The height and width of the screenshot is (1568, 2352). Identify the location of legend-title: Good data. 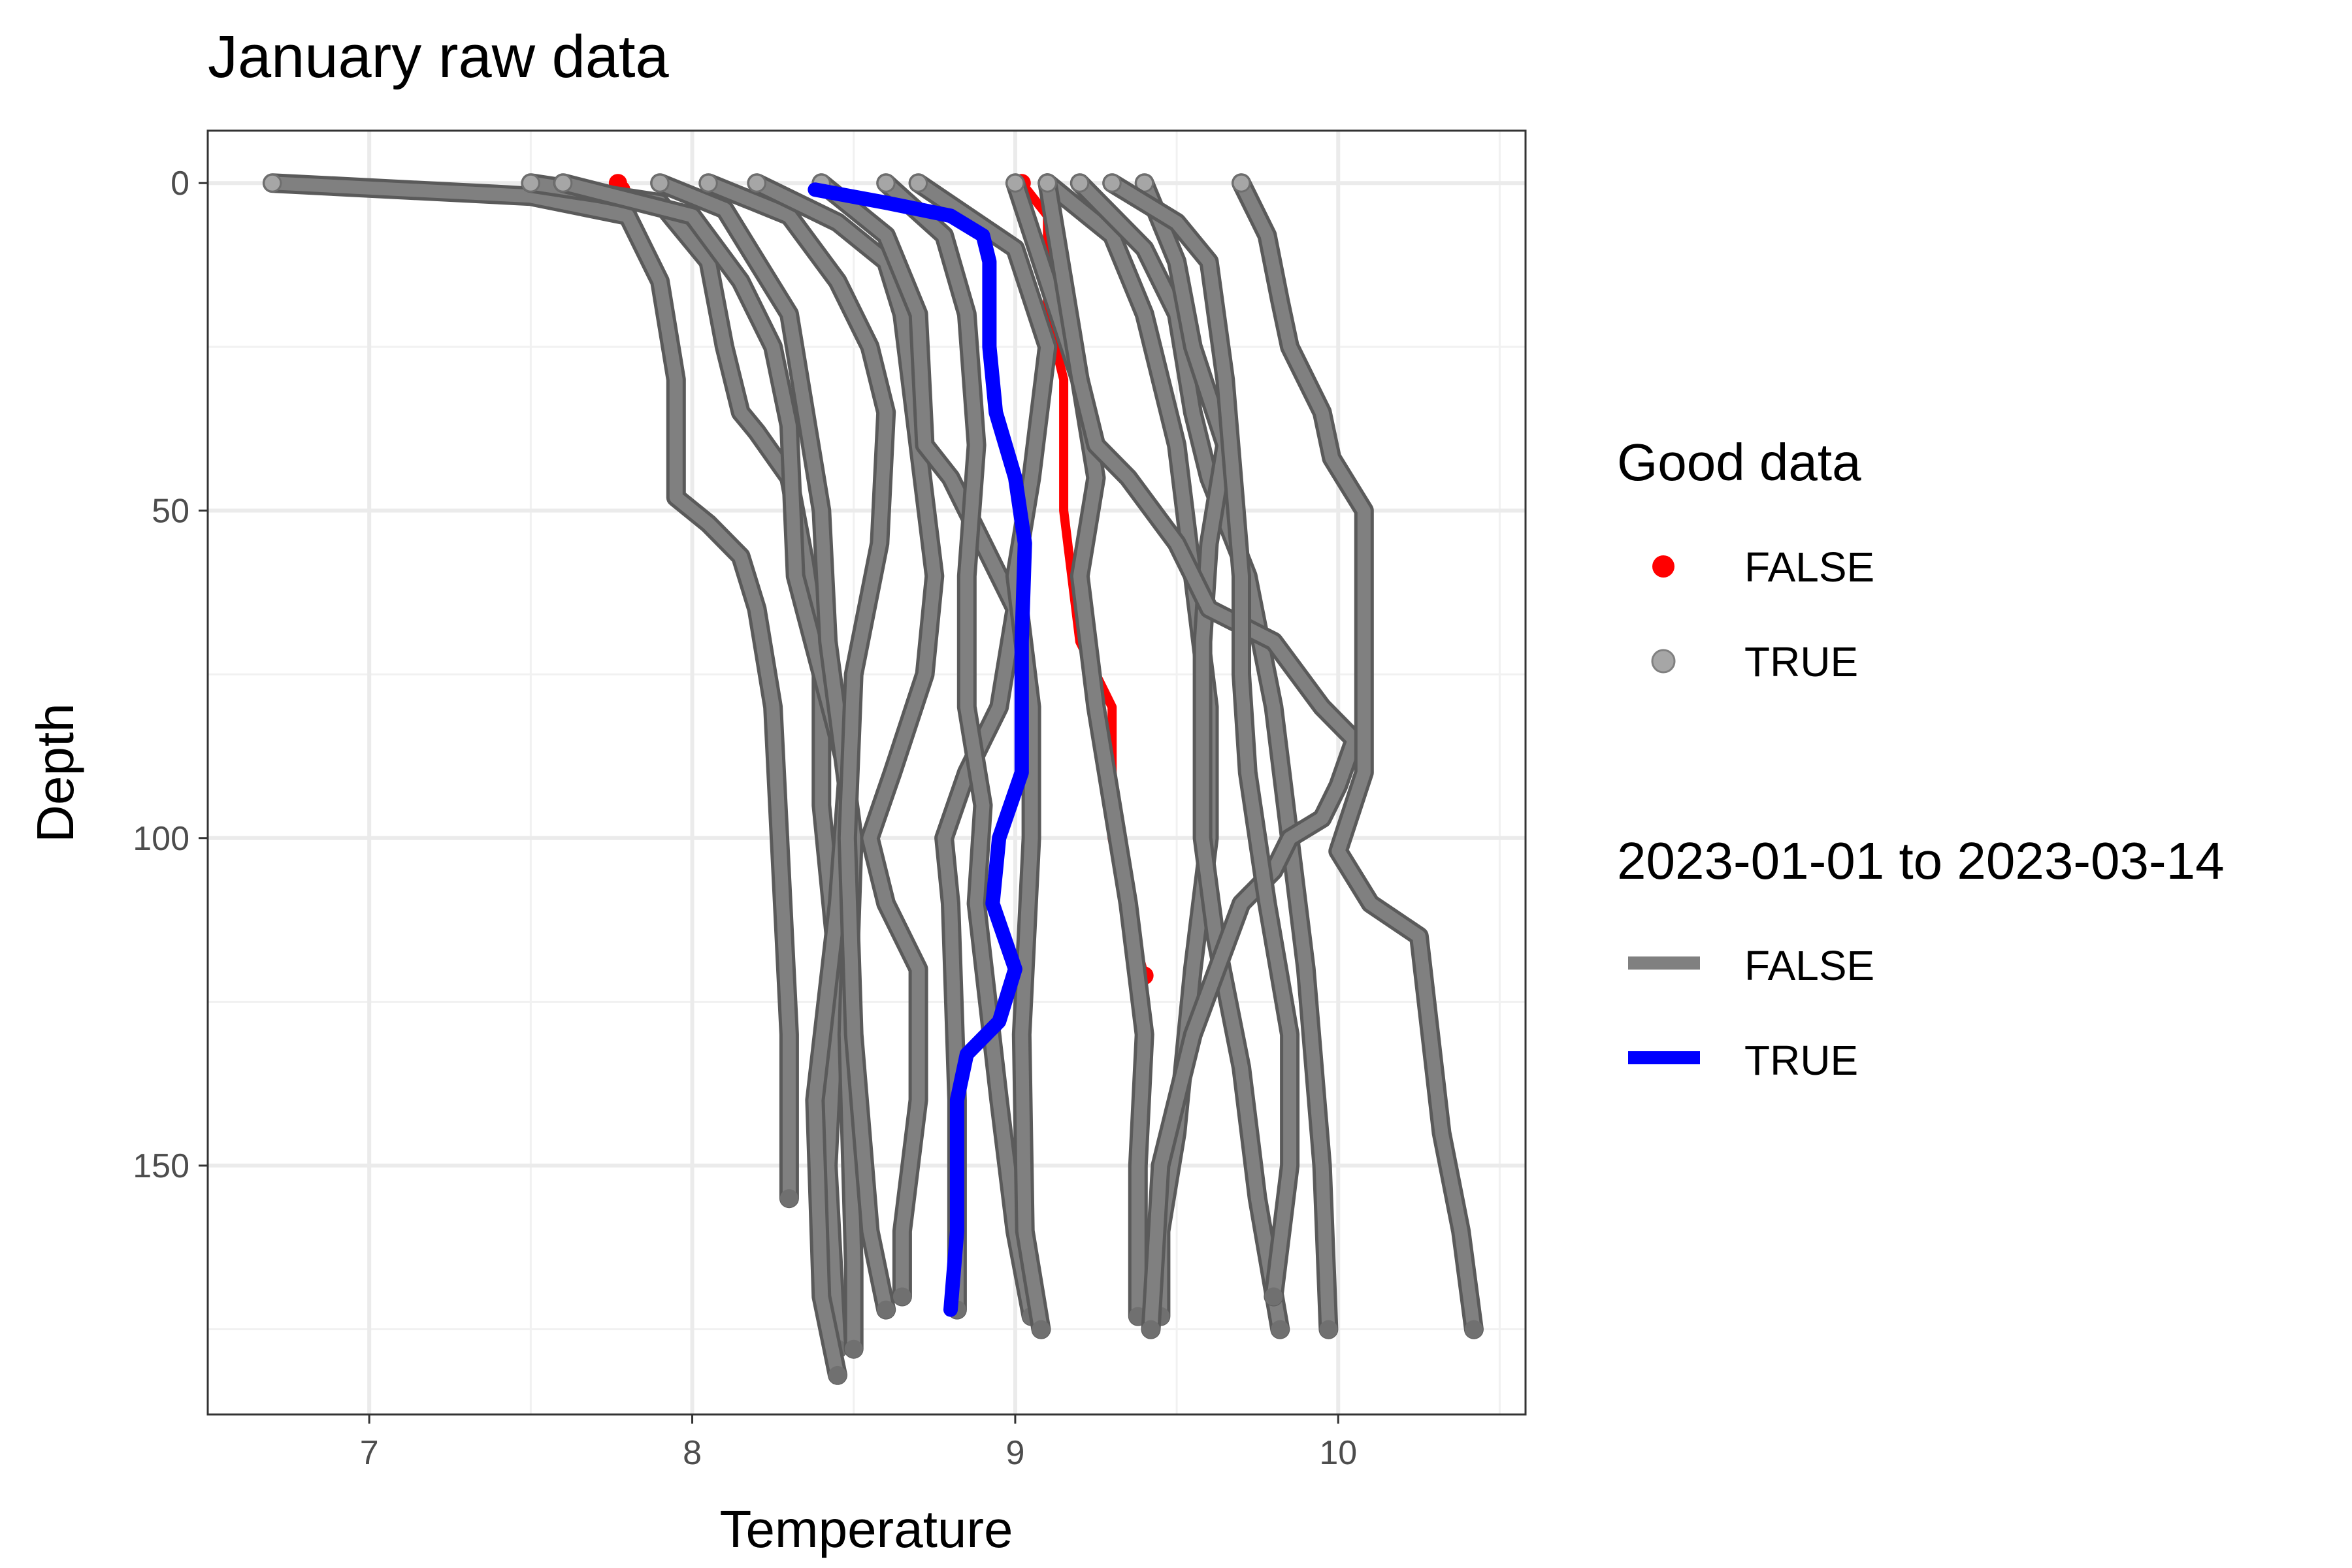
(1739, 462).